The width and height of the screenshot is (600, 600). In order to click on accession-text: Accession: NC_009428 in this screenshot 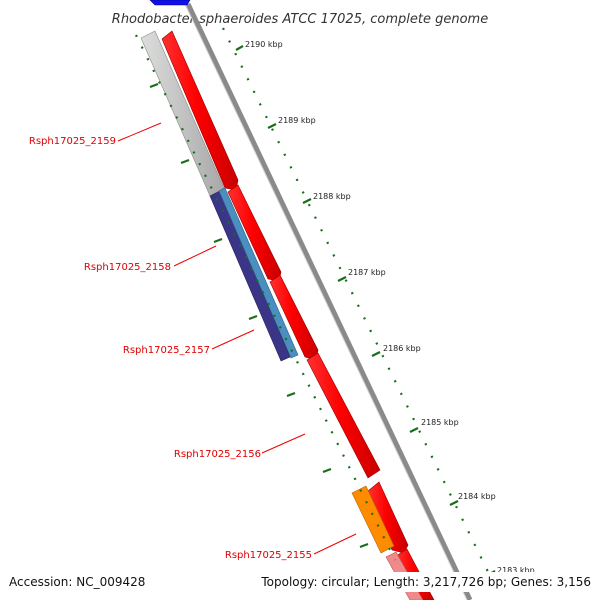, I will do `click(77, 582)`.